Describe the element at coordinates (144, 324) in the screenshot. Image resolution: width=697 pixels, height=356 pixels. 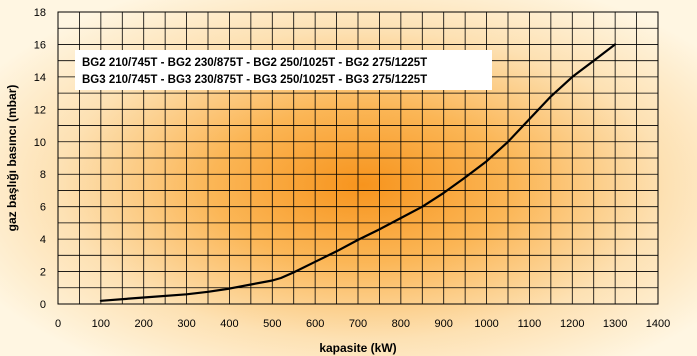
I see `x-tick-label: 200` at that location.